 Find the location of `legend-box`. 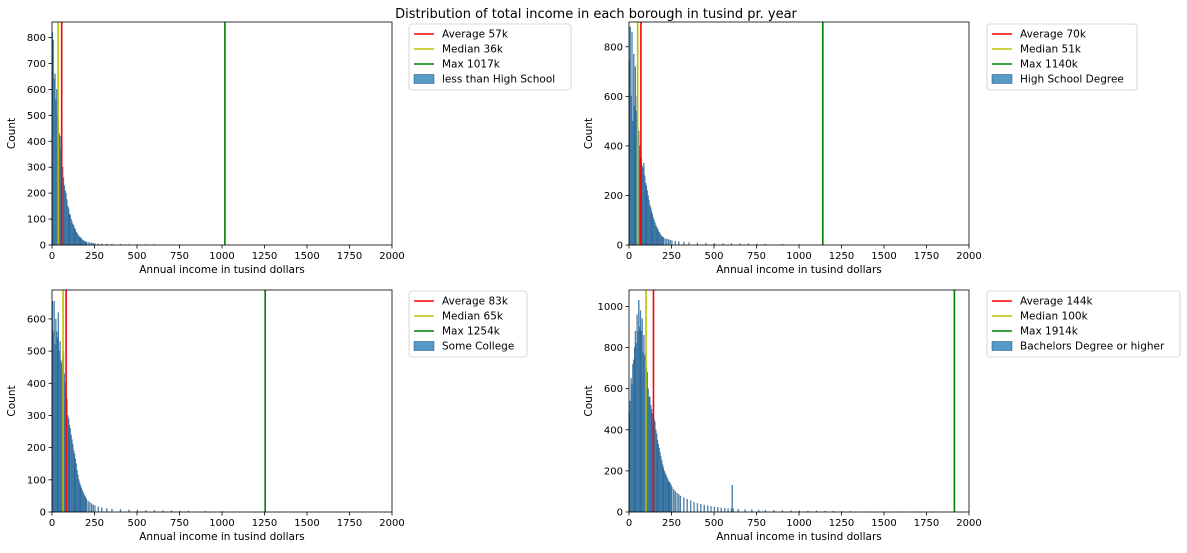

legend-box is located at coordinates (1083, 324).